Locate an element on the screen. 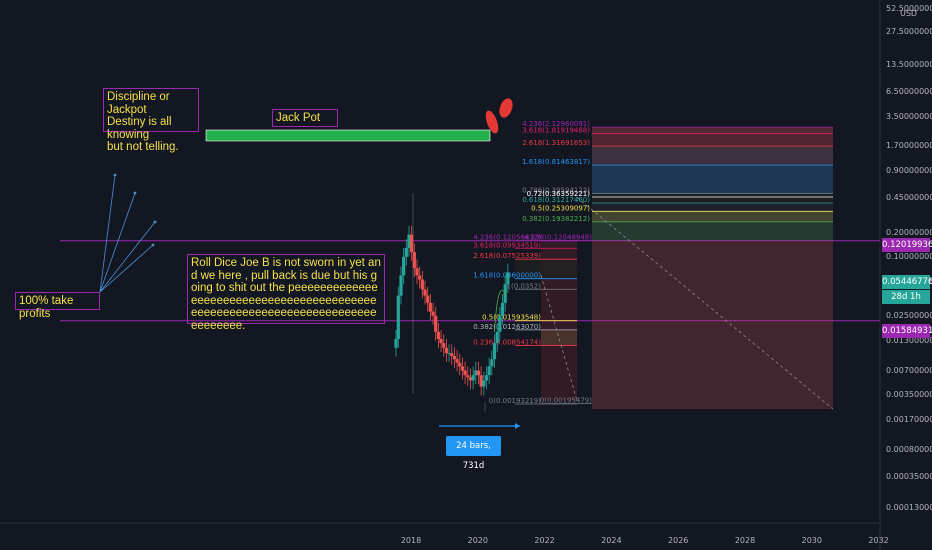  fib-right-label-1: 3.618(1.81919488) is located at coordinates (556, 130).